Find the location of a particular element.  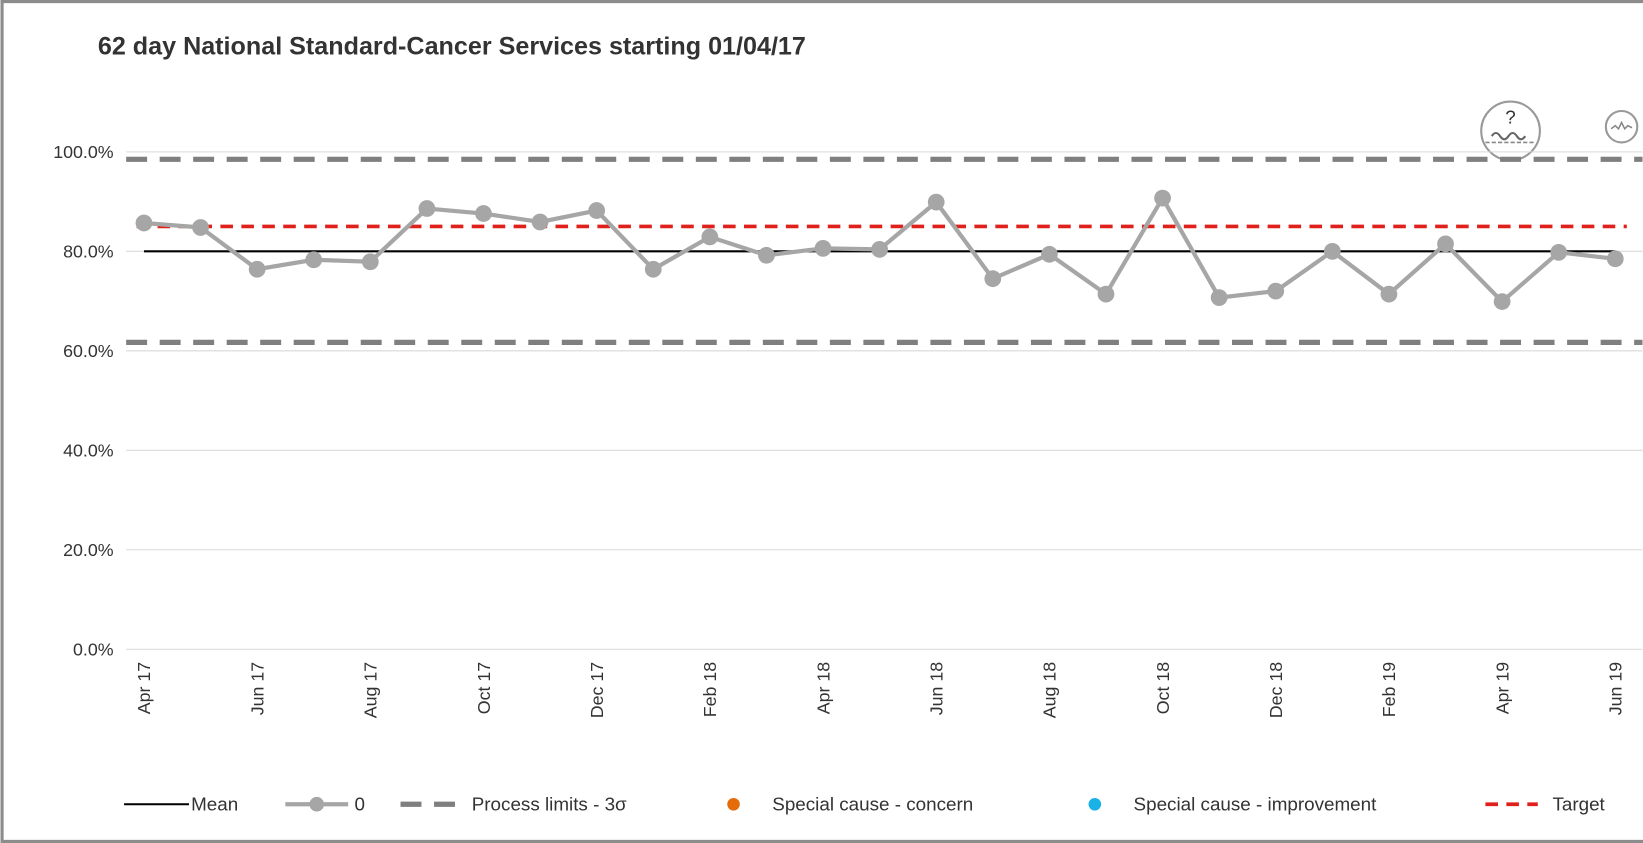

y-tick-label: 60.0% is located at coordinates (88, 351).